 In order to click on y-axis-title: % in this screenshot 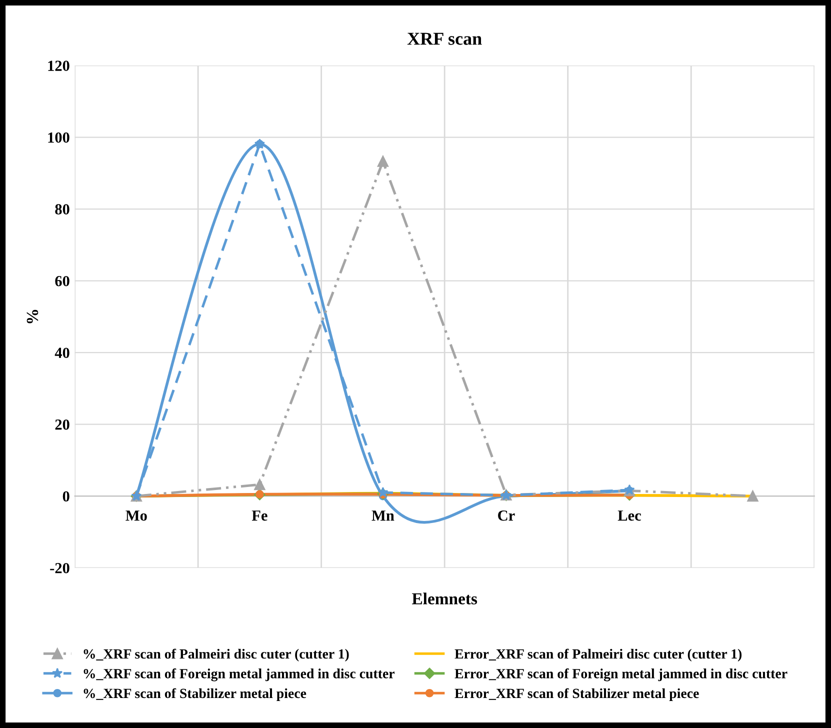, I will do `click(32, 317)`.